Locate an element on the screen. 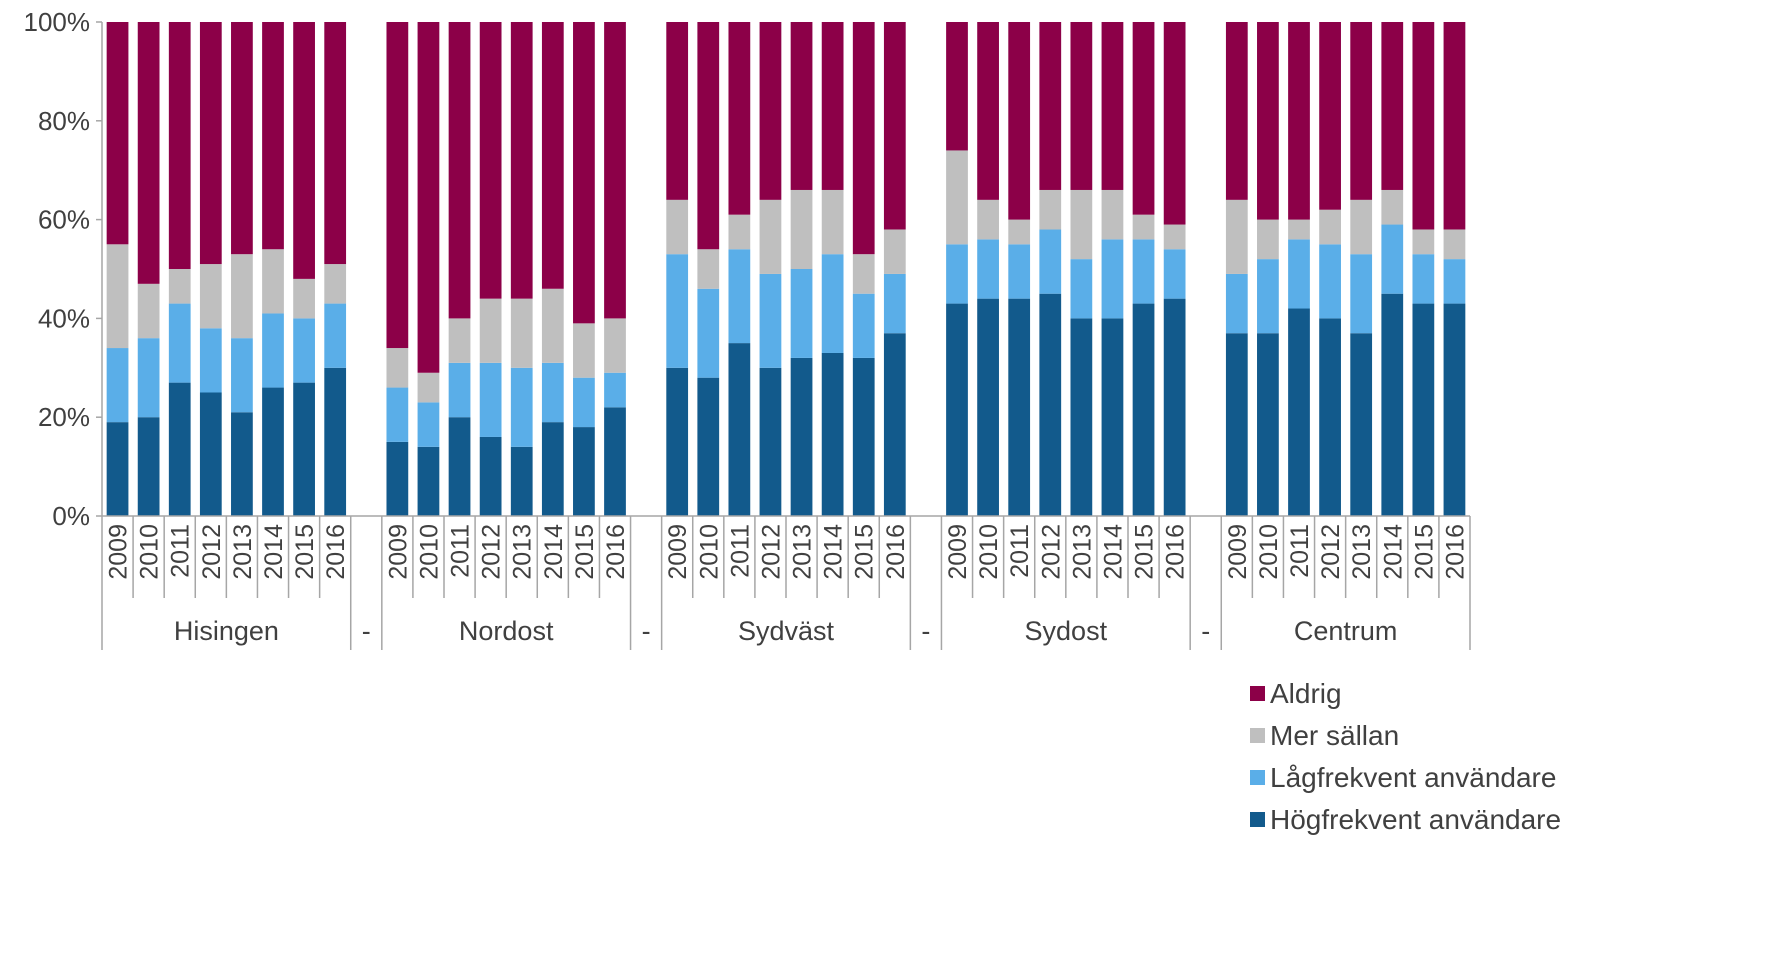 Image resolution: width=1766 pixels, height=959 pixels. y-tick-label: 0% is located at coordinates (71, 516).